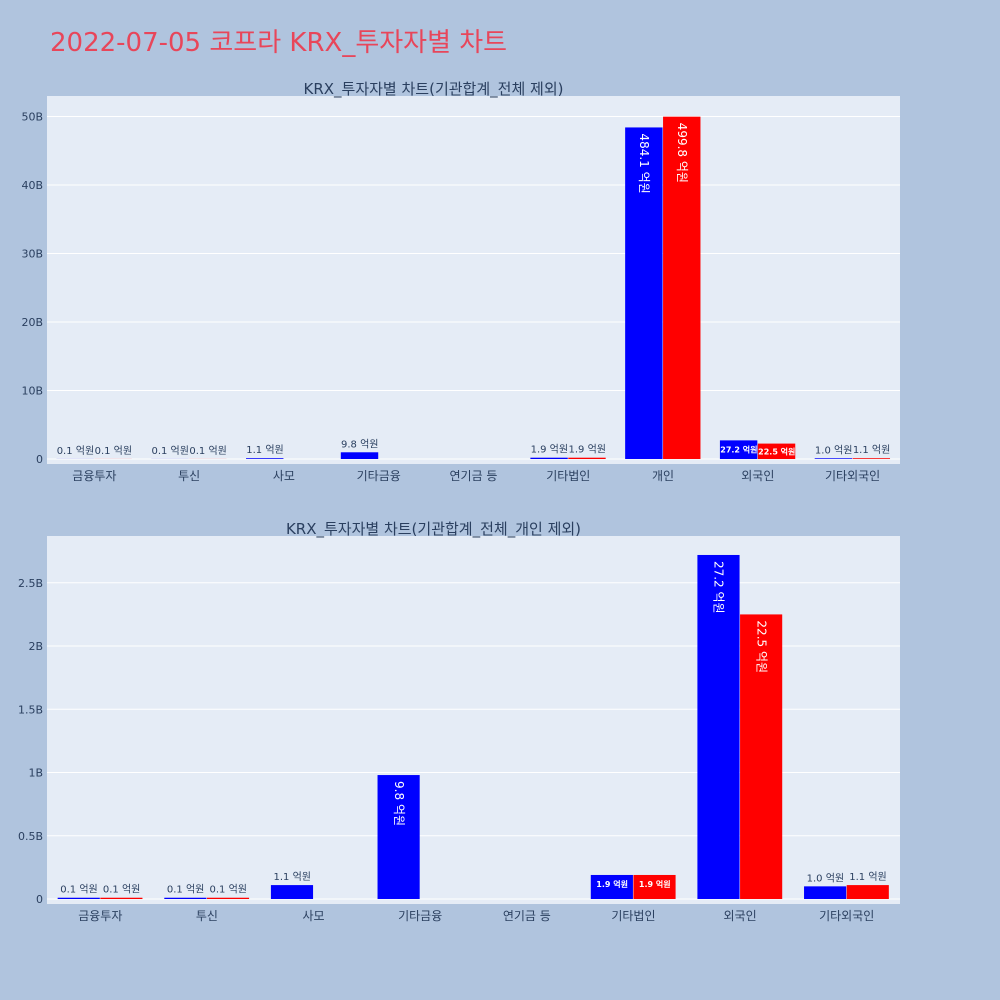 The width and height of the screenshot is (1000, 1000). What do you see at coordinates (30, 583) in the screenshot?
I see `y-tick-label: 2.5B` at bounding box center [30, 583].